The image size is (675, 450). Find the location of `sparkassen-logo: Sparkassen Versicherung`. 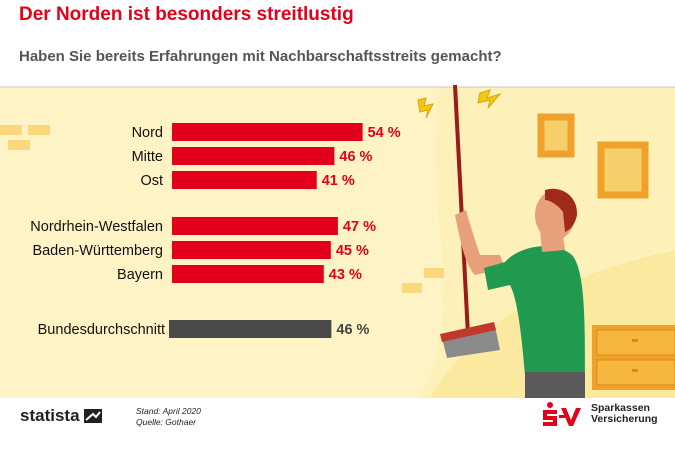

sparkassen-logo: Sparkassen Versicherung is located at coordinates (599, 414).